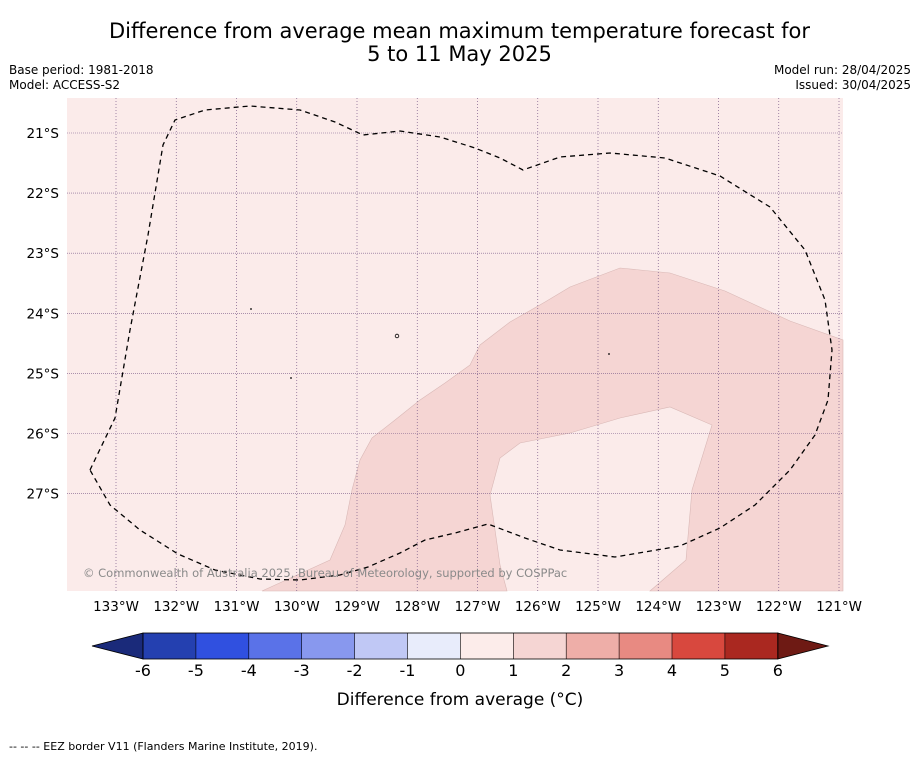  Describe the element at coordinates (839, 607) in the screenshot. I see `longitude-label: 121°W` at that location.